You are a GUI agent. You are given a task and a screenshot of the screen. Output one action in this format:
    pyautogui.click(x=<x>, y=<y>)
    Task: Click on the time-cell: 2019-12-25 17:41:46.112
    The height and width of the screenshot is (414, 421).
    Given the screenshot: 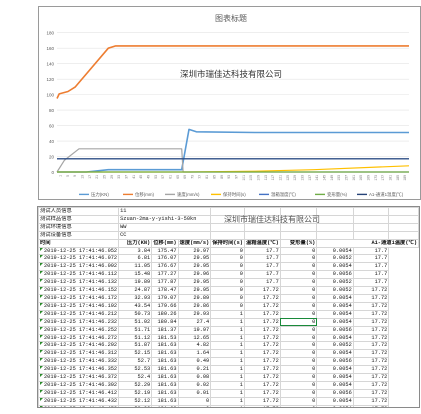 What is the action you would take?
    pyautogui.click(x=79, y=275)
    